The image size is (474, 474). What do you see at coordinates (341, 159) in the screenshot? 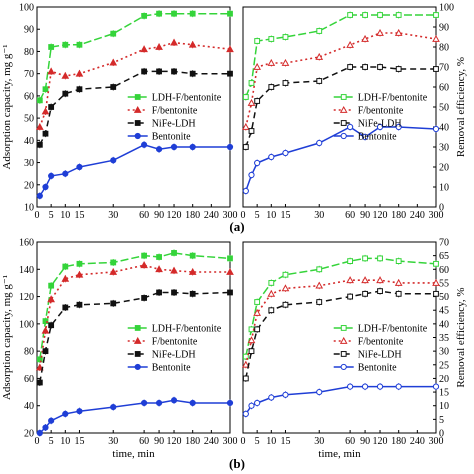
I see `series-bentonite` at bounding box center [341, 159].